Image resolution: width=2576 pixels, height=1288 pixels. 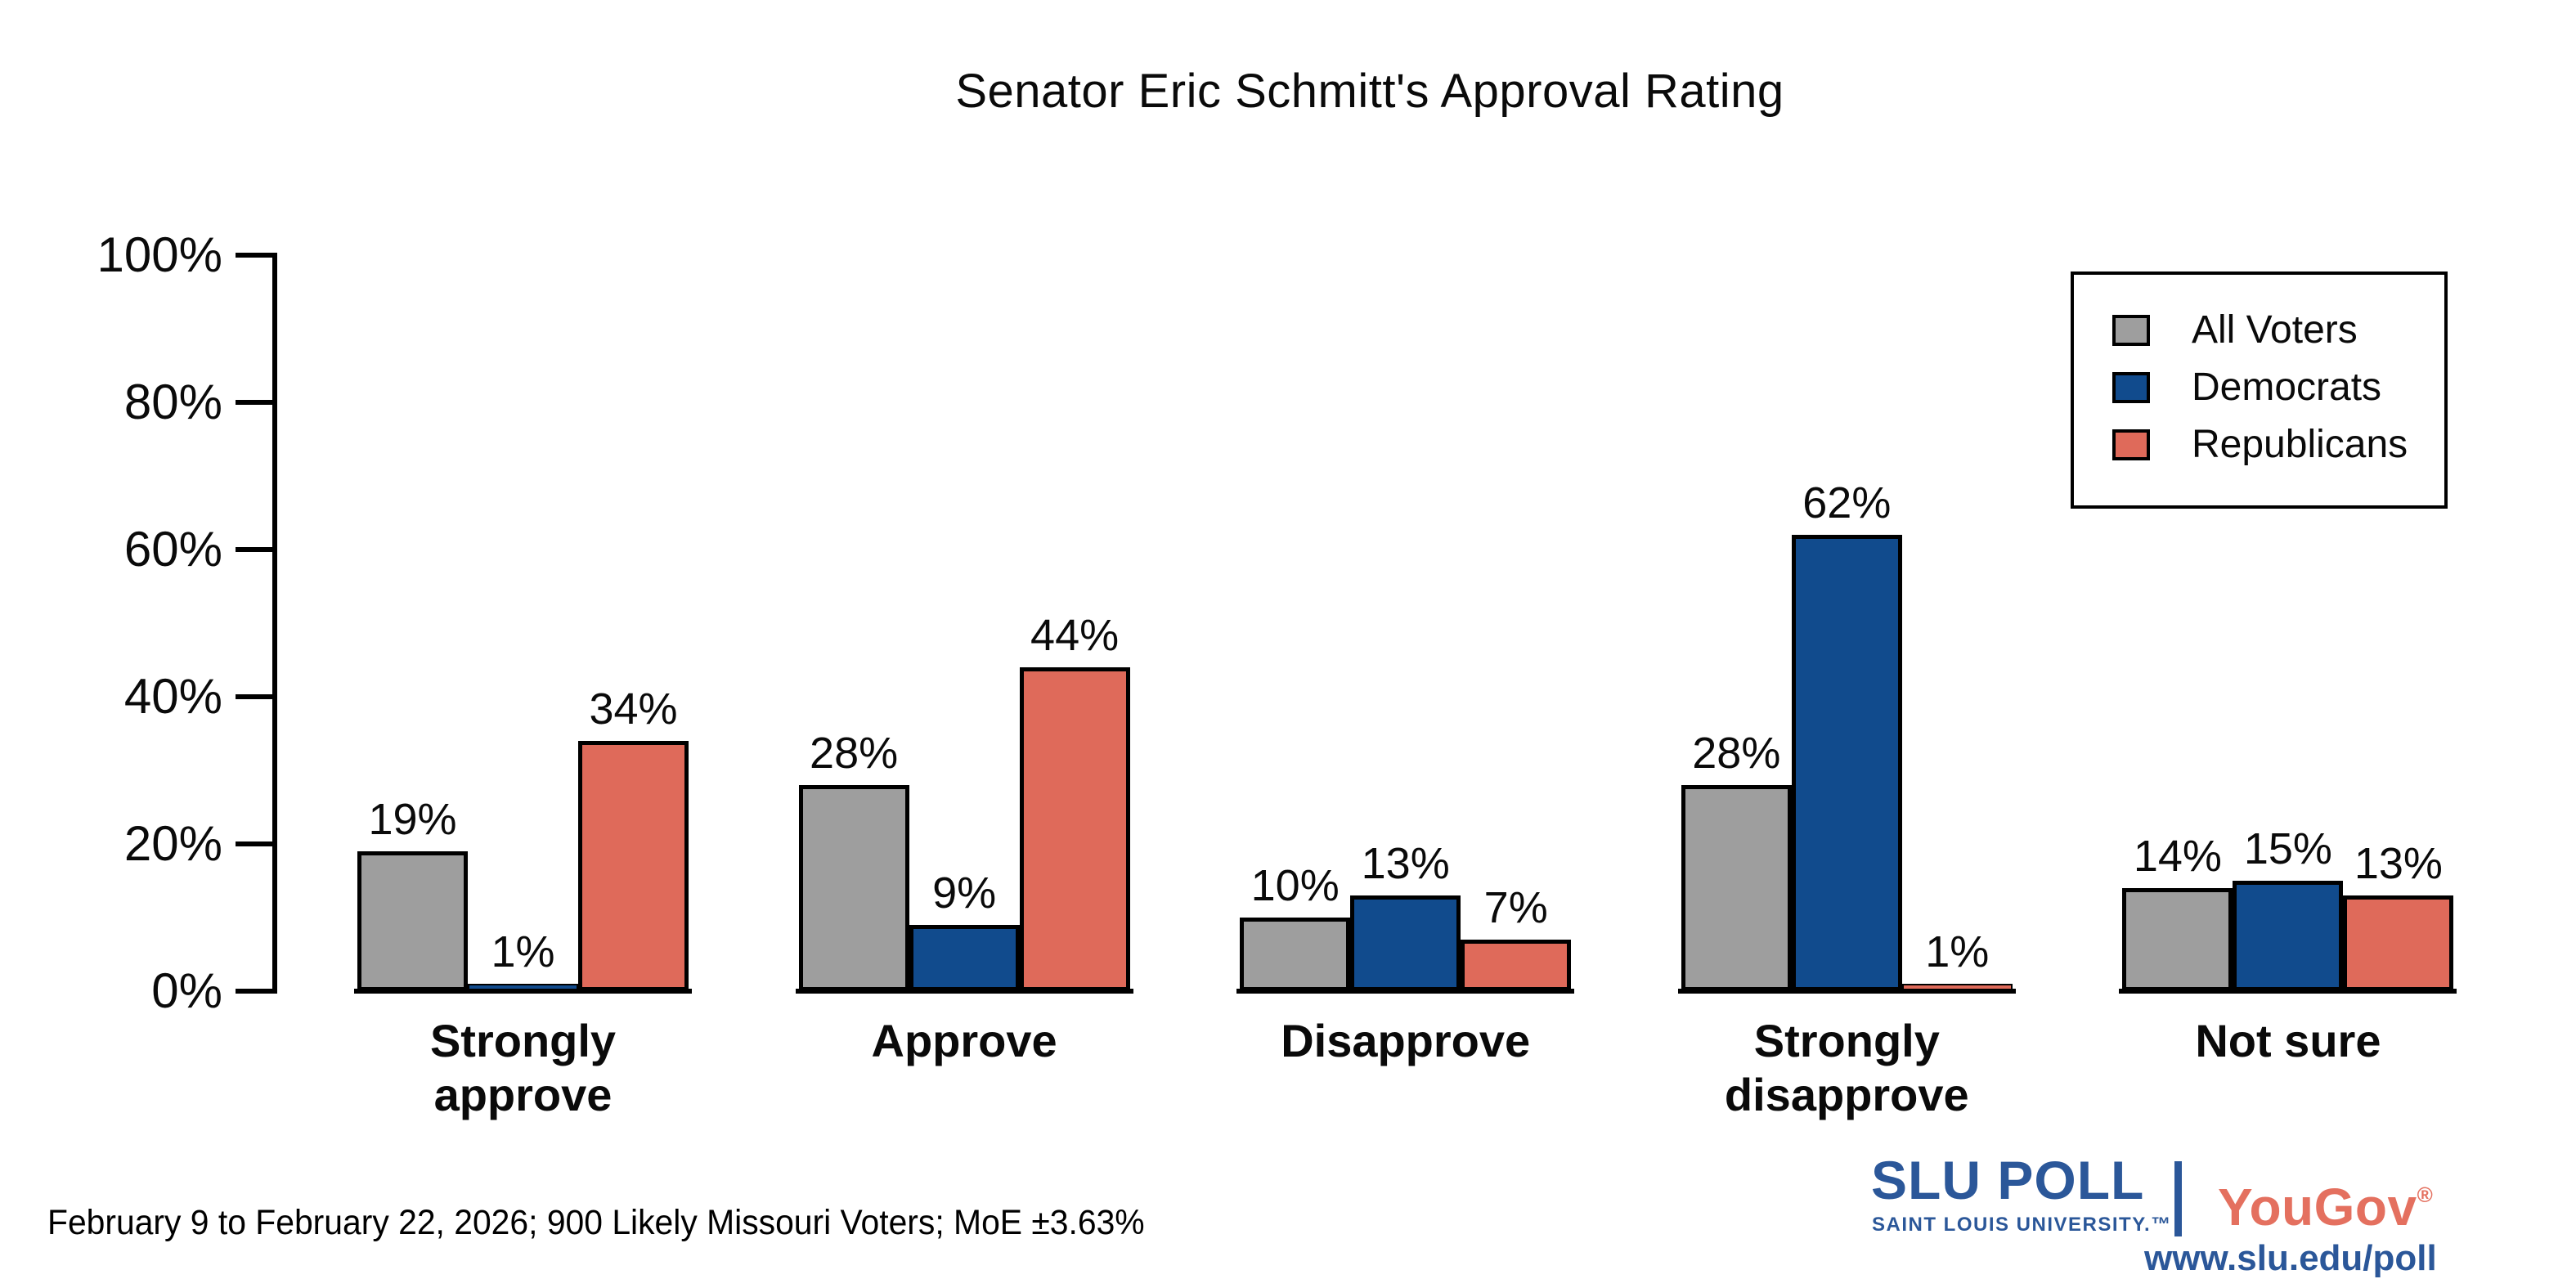 What do you see at coordinates (412, 819) in the screenshot?
I see `value-label-all-voters-strongly-approve: 19%` at bounding box center [412, 819].